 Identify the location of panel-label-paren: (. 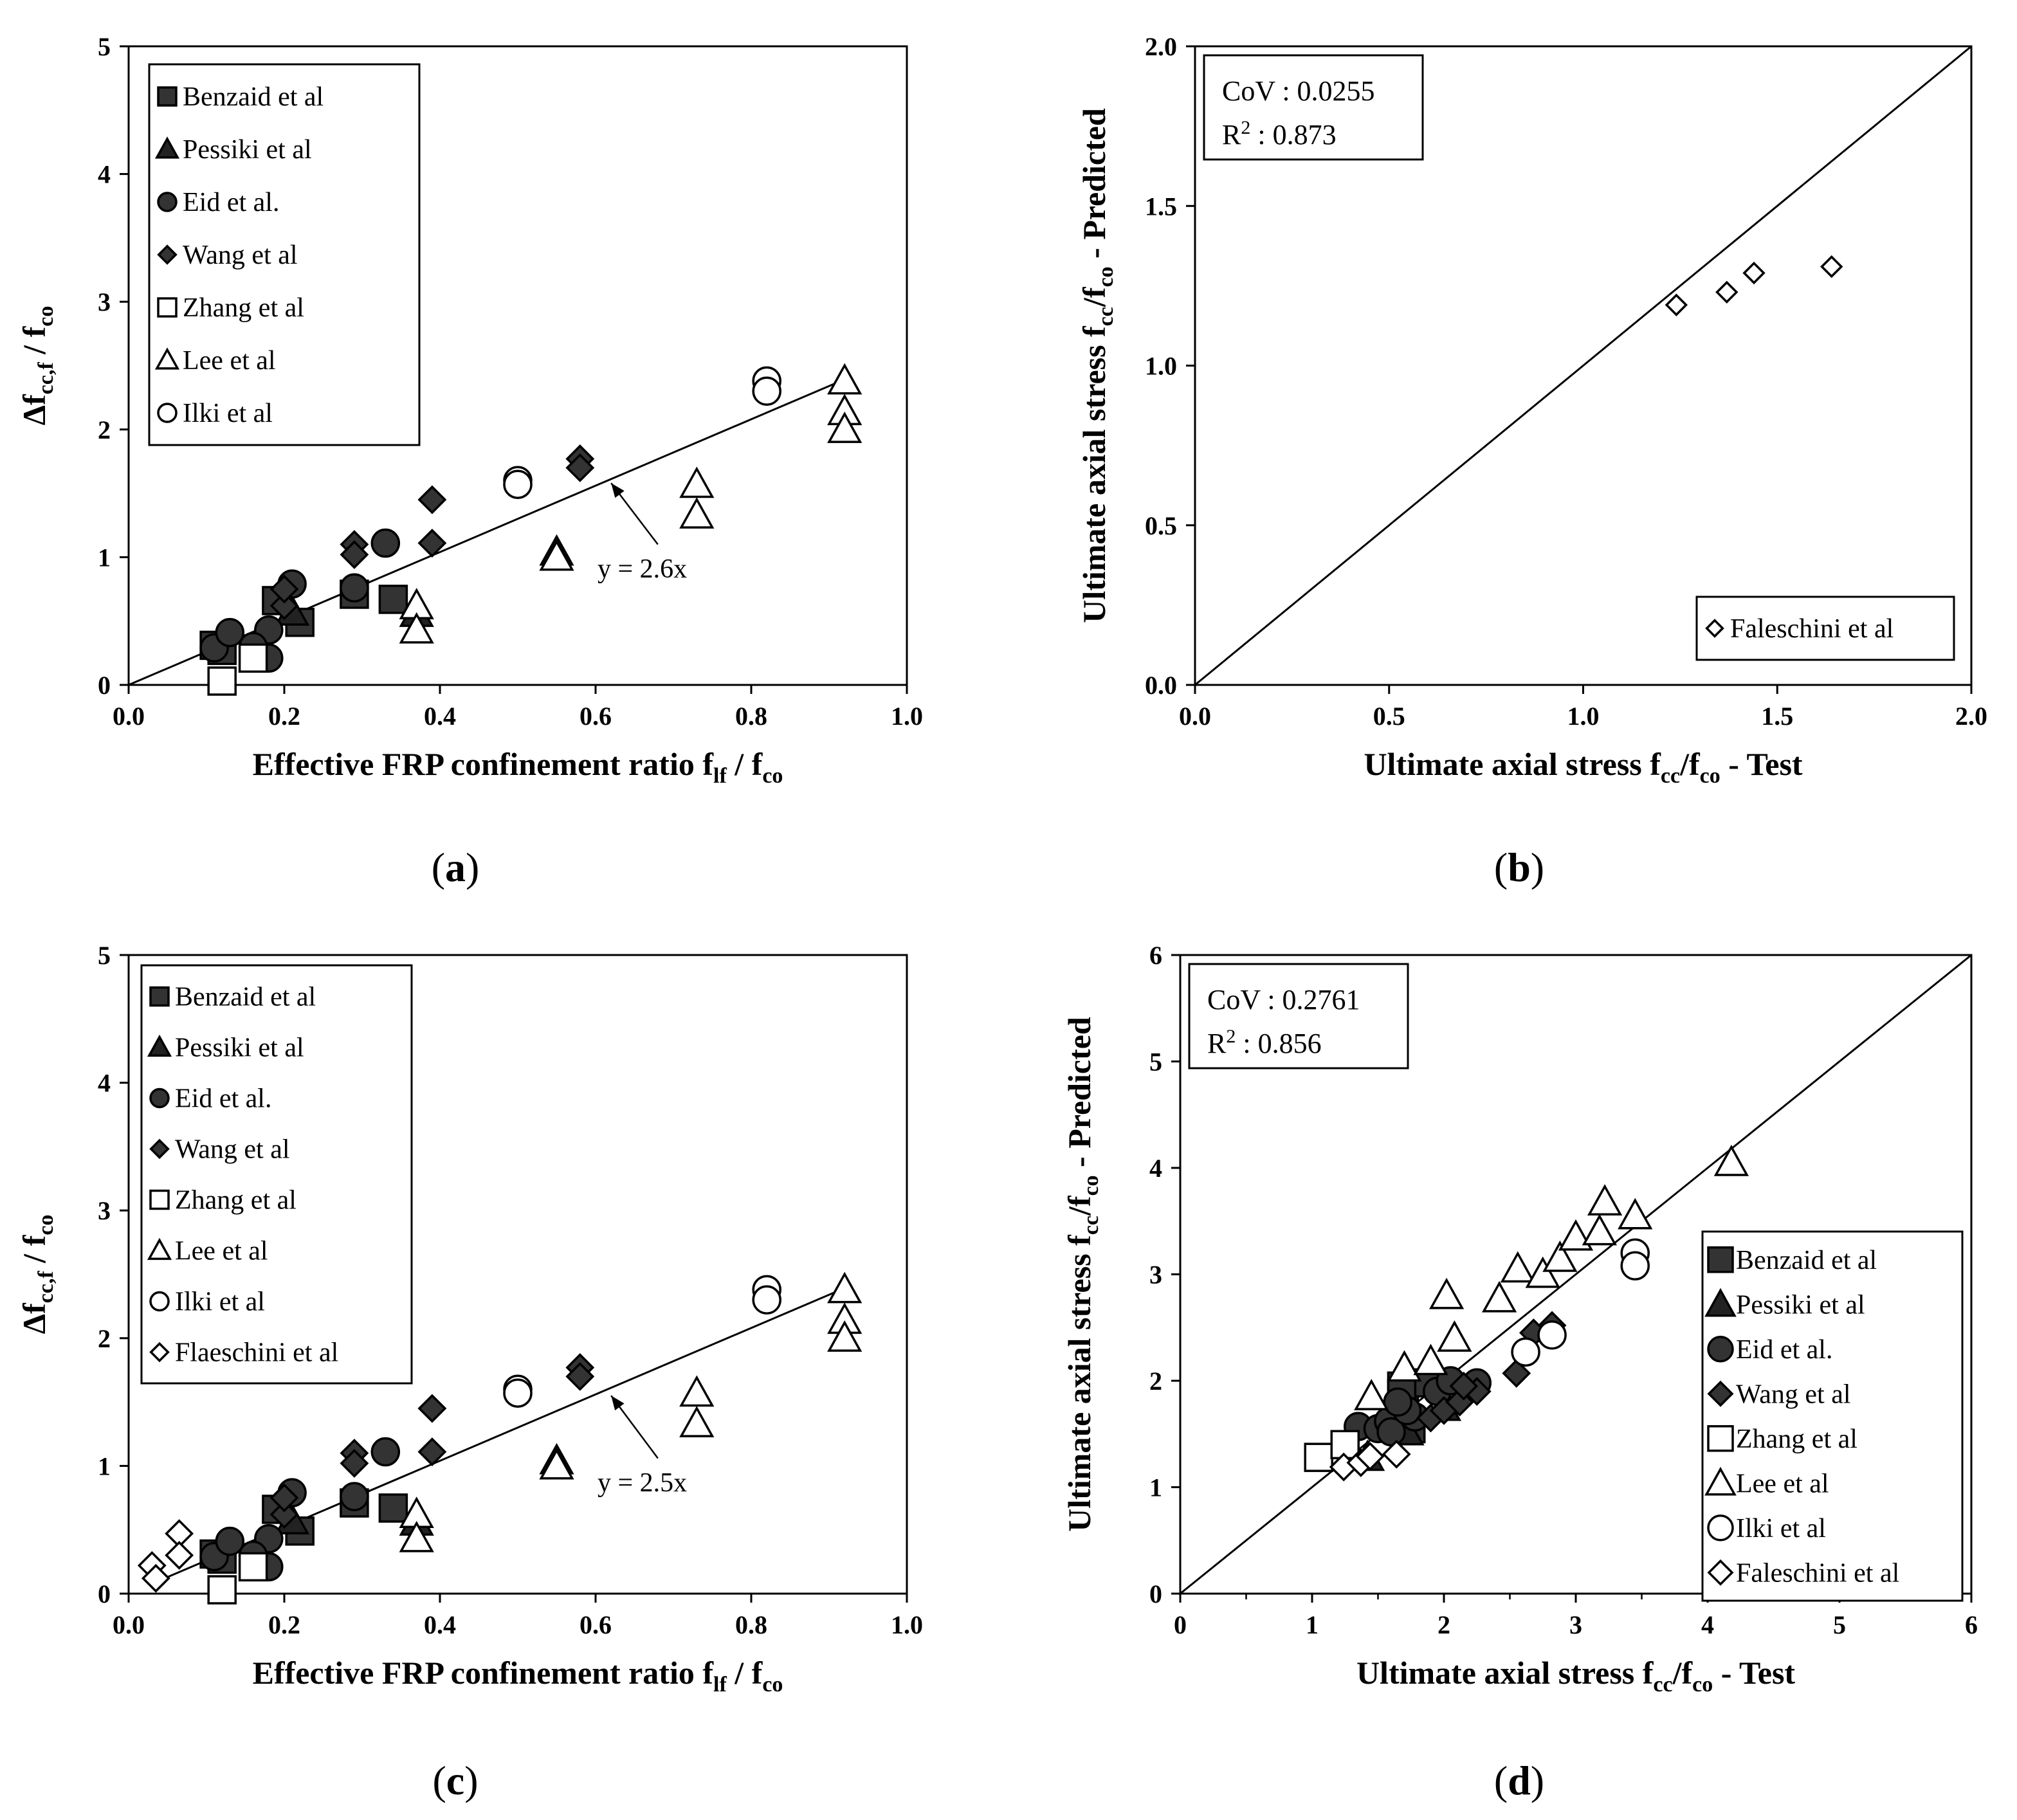
(1501, 867).